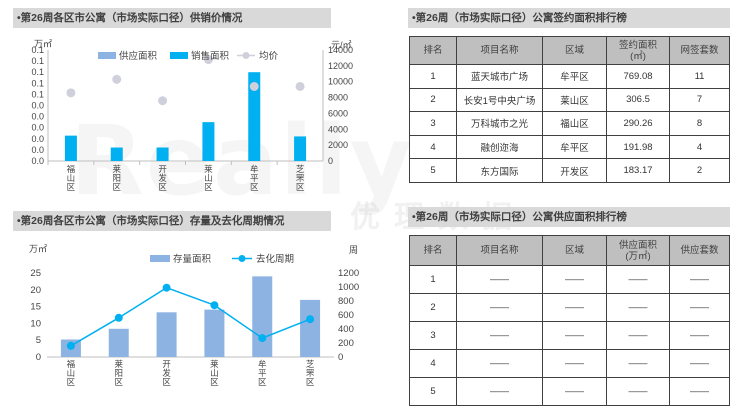  What do you see at coordinates (569, 18) in the screenshot?
I see `signed-ranking-title: •第26周（市场实际口径）公寓签约面积排行榜` at bounding box center [569, 18].